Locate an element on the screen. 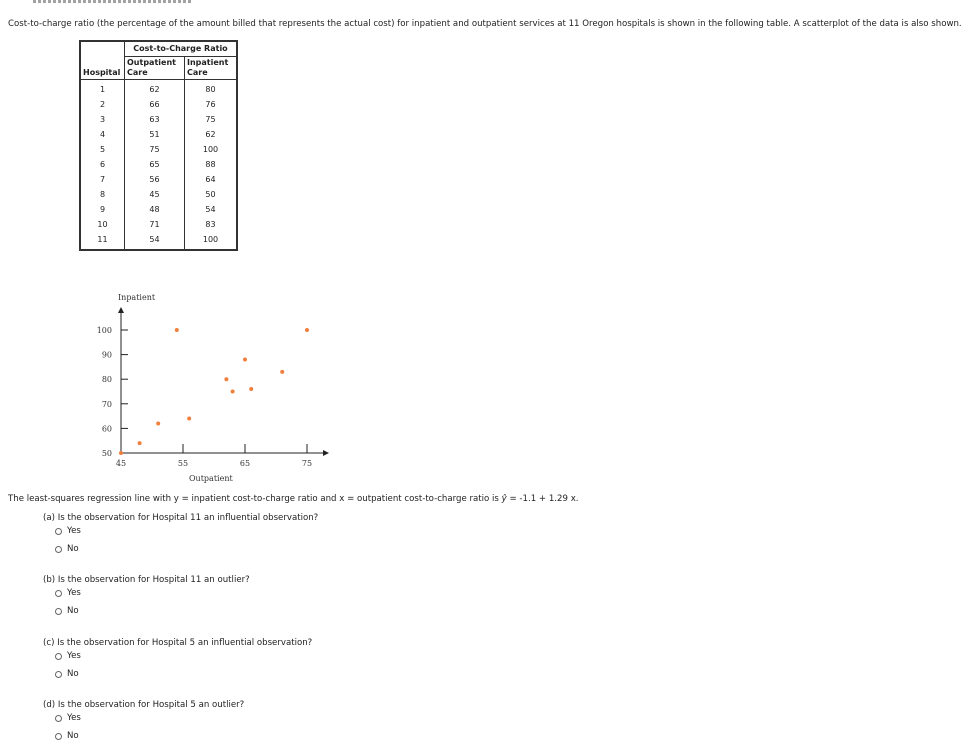 The width and height of the screenshot is (979, 752). inpatient-cell: 83 is located at coordinates (211, 224).